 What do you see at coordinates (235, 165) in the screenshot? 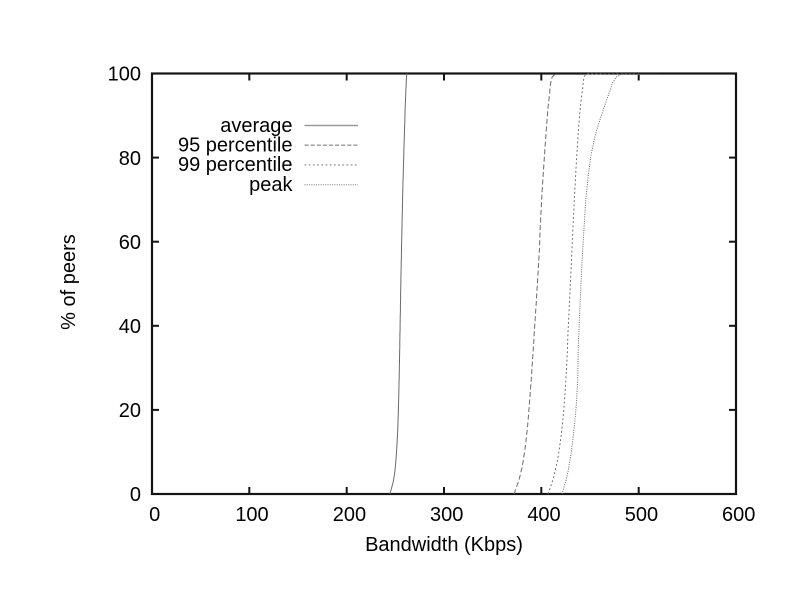
I see `svg-text: 99 percentile` at bounding box center [235, 165].